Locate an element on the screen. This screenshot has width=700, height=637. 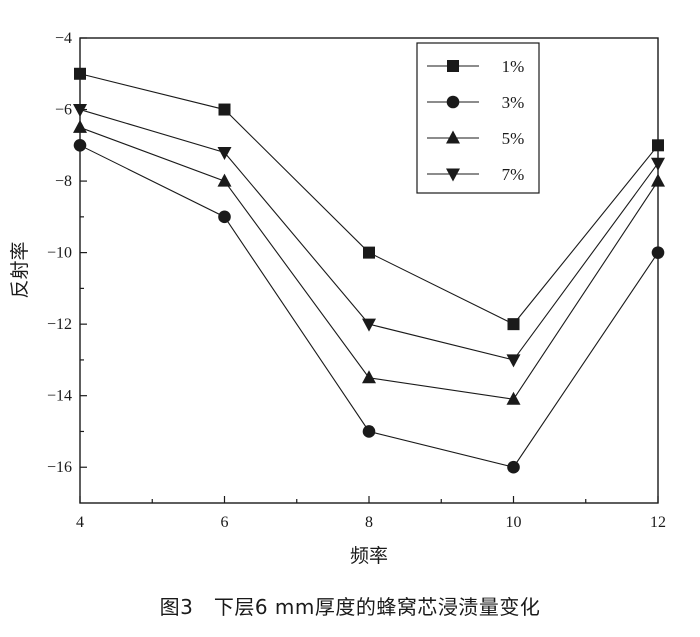
x-tick-label: 4 is located at coordinates (80, 522).